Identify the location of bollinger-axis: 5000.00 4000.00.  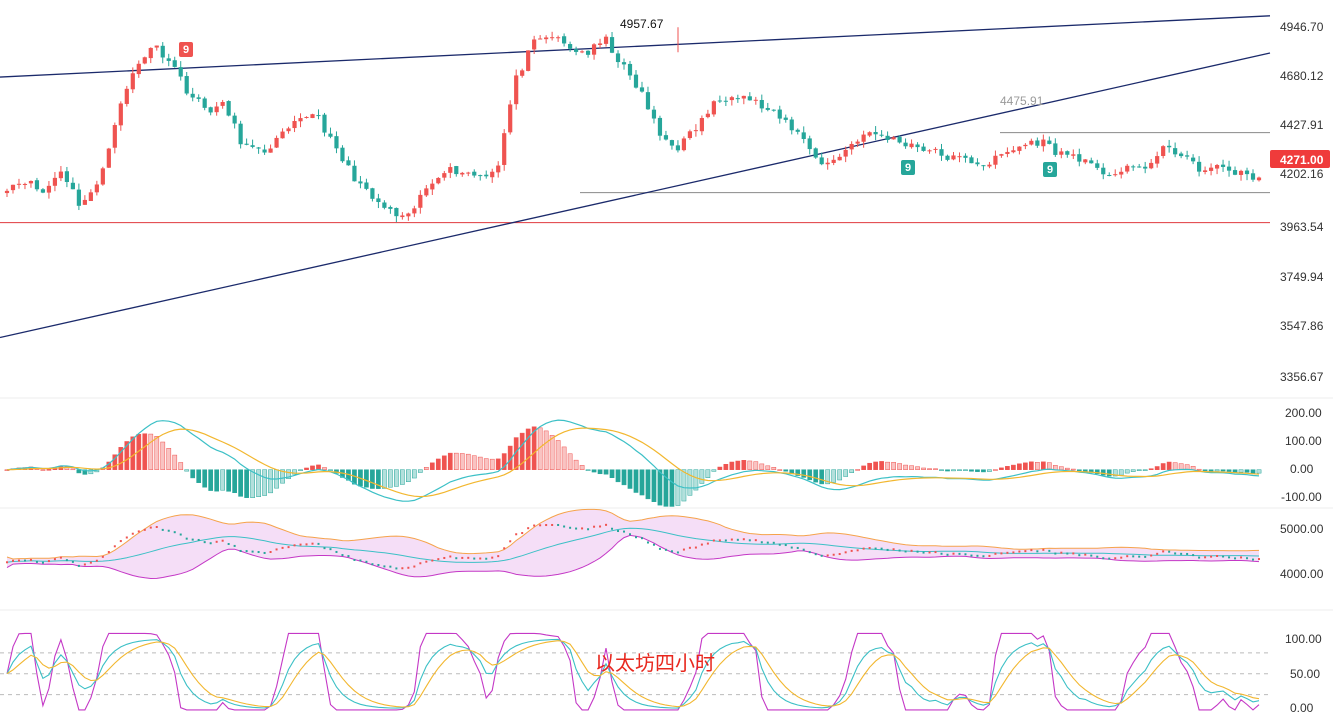
(1302, 551).